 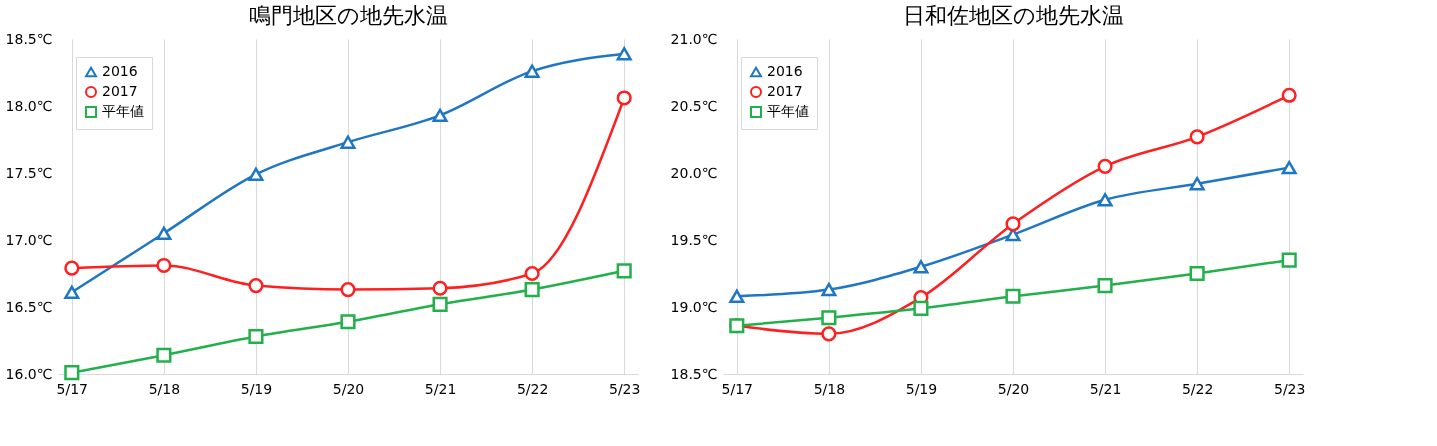 I want to click on y-tick-label: 17.0℃, so click(x=29, y=239).